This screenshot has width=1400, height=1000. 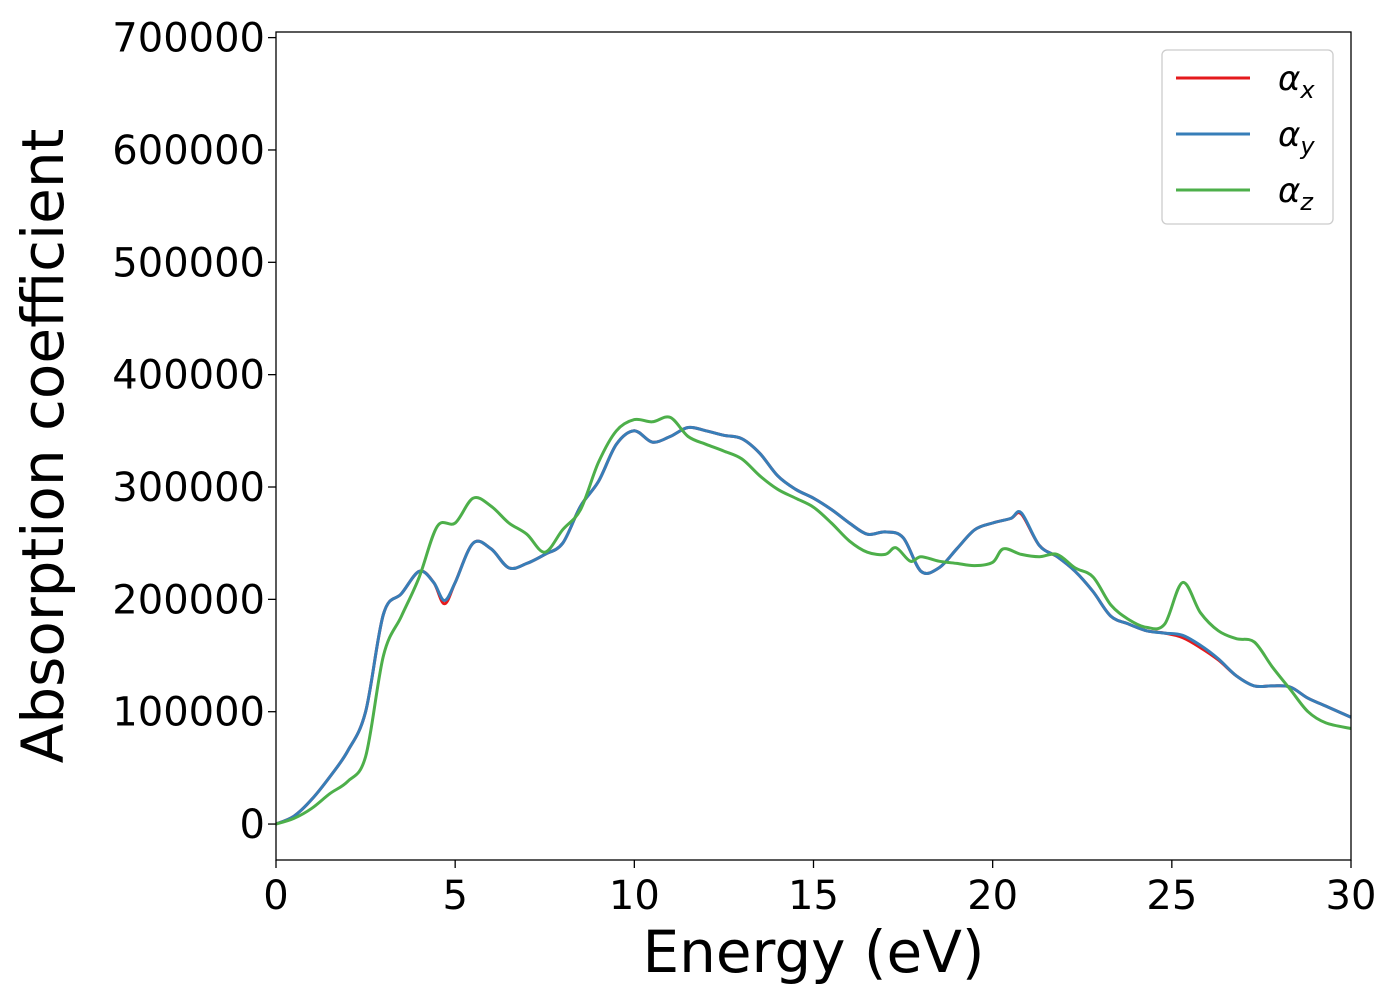 I want to click on legend-label-x: αx, so click(x=1296, y=81).